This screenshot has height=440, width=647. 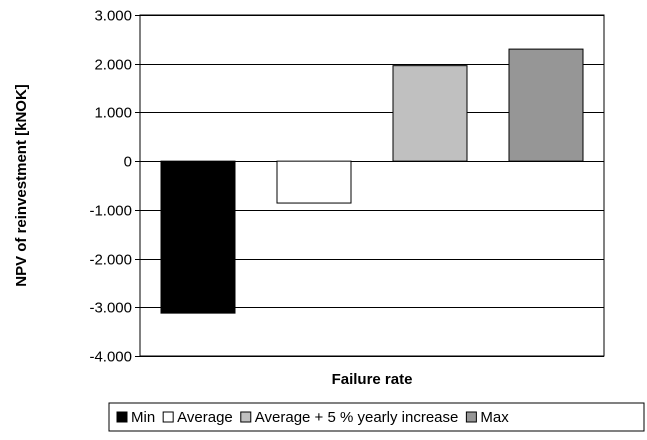 What do you see at coordinates (110, 308) in the screenshot?
I see `y-tick-label: -3.000` at bounding box center [110, 308].